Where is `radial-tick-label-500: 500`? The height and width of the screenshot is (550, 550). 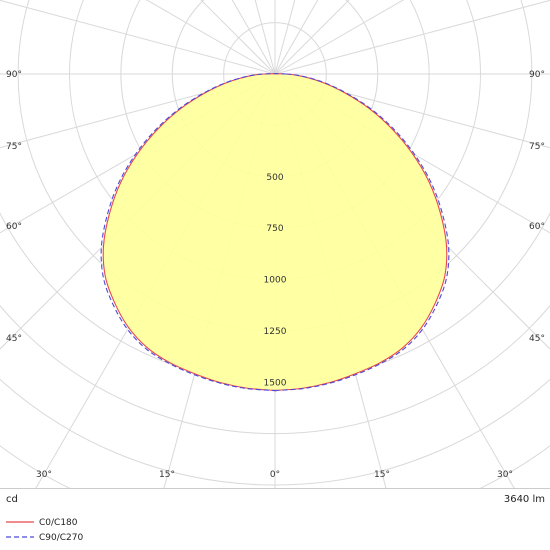
radial-tick-label-500: 500 is located at coordinates (274, 178).